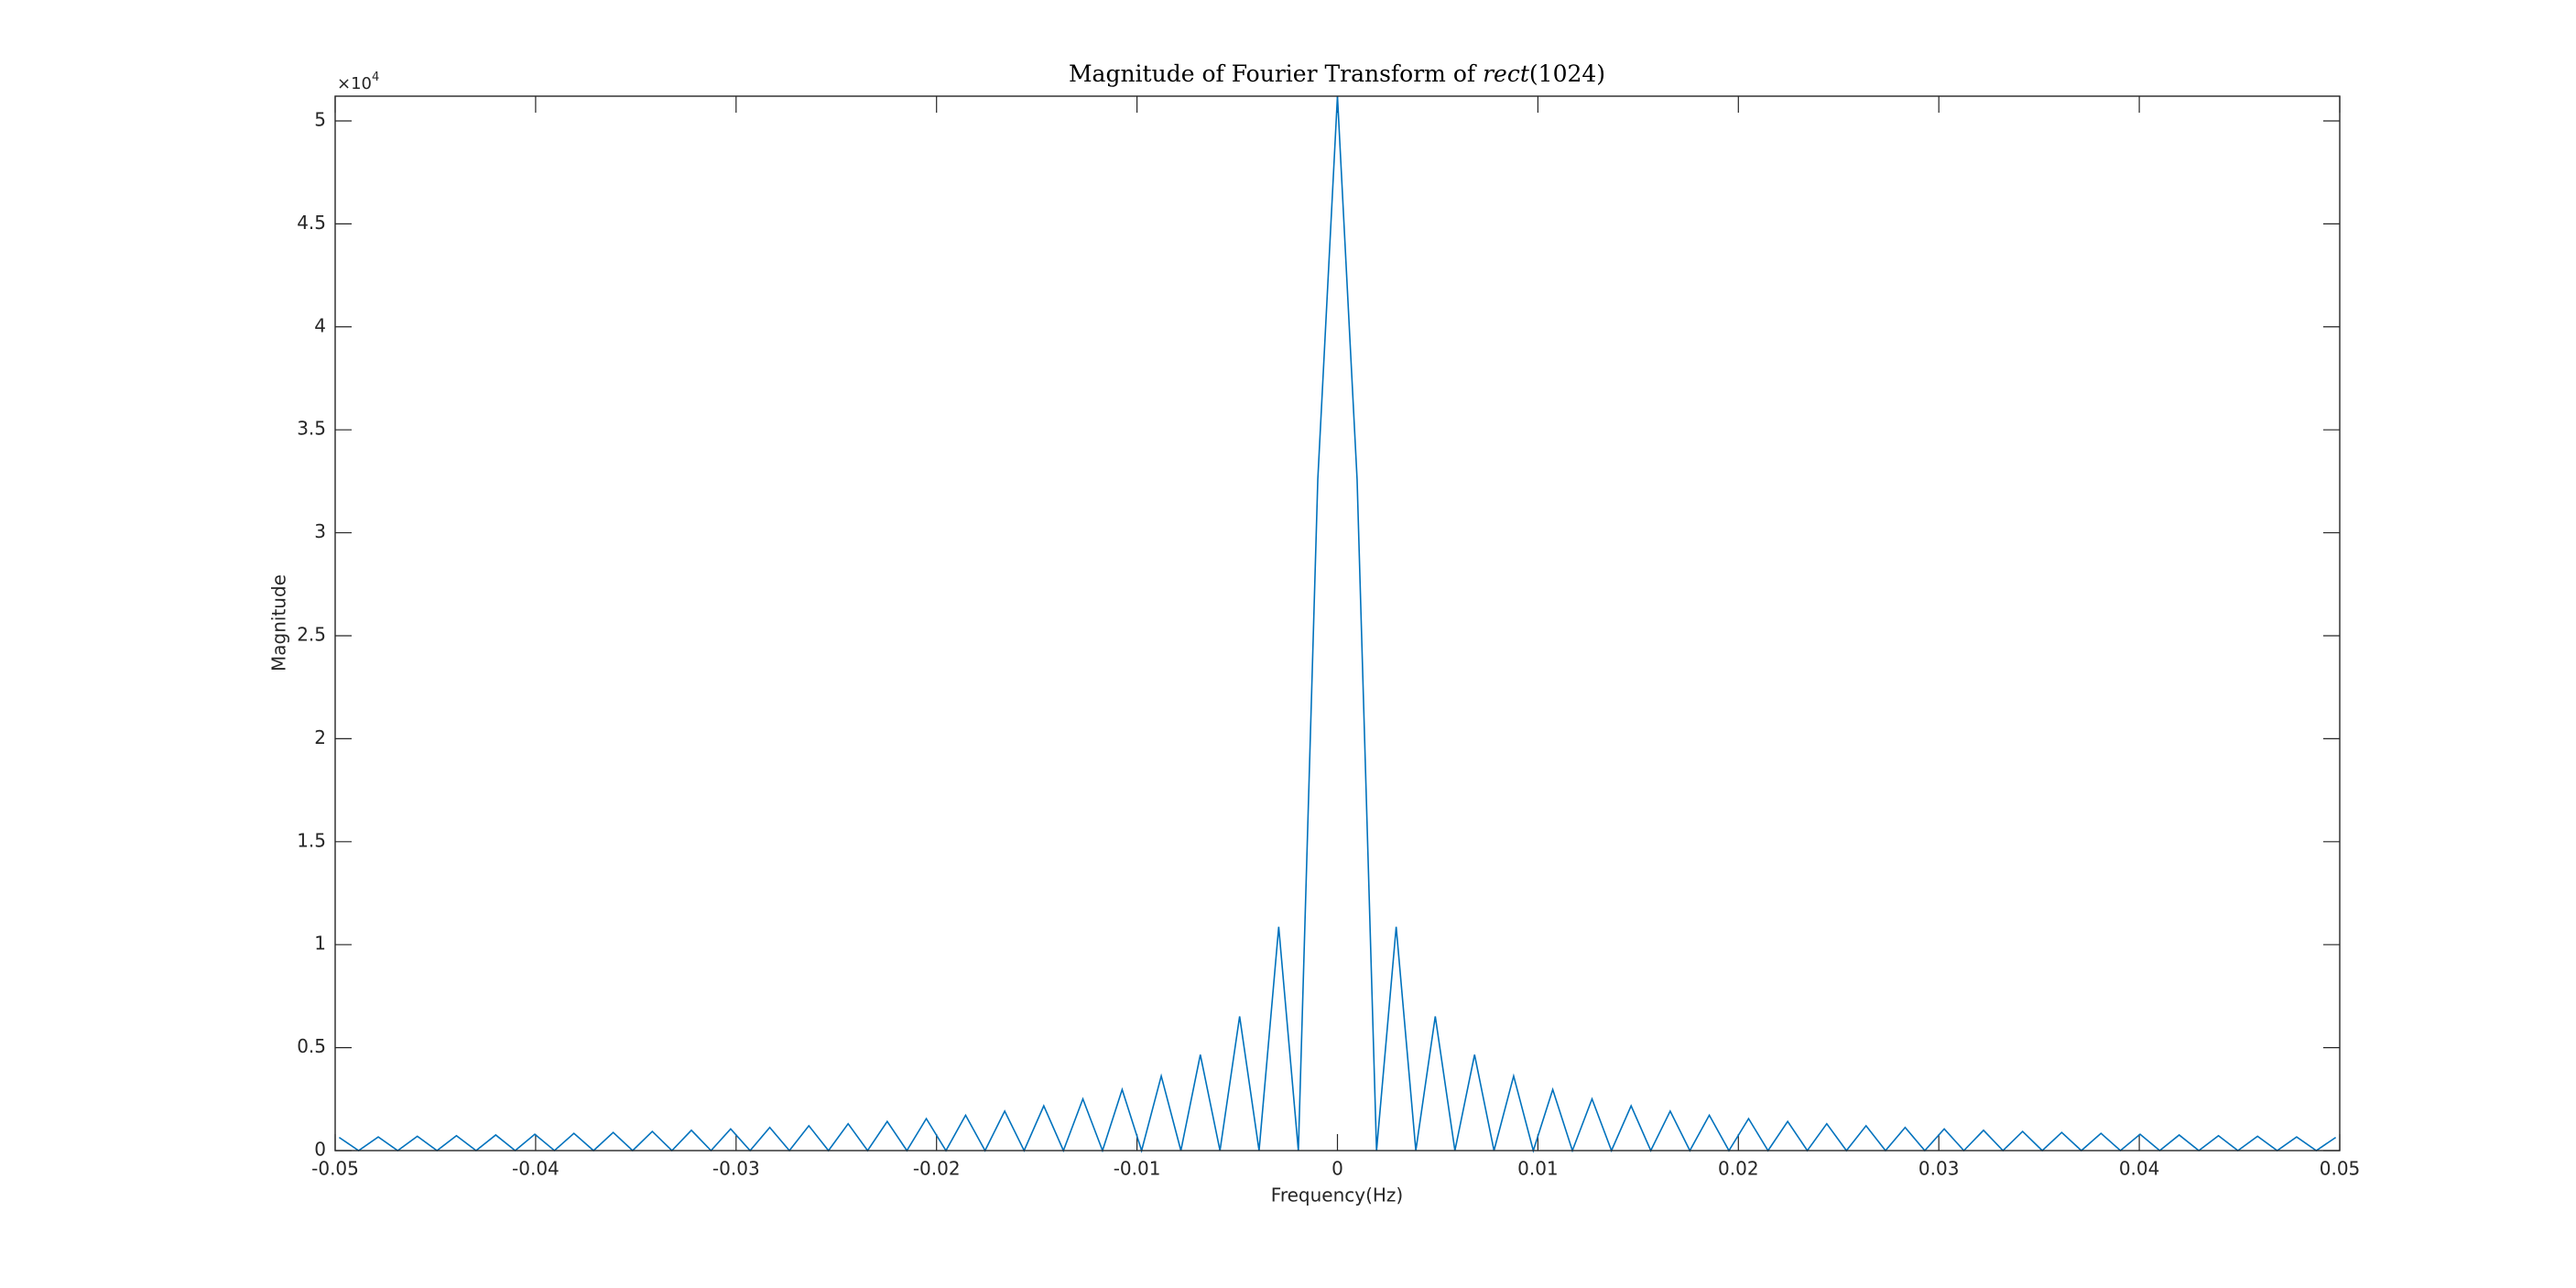 This screenshot has height=1288, width=2576. Describe the element at coordinates (311, 223) in the screenshot. I see `y-tick-label: 4.5` at that location.